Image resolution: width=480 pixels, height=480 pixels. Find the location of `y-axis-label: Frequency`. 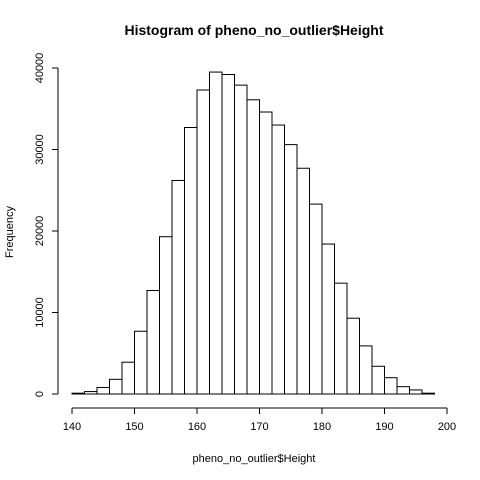

y-axis-label: Frequency is located at coordinates (10, 232).